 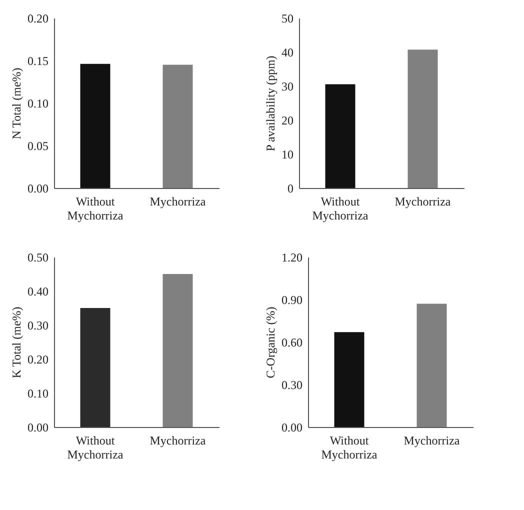 What do you see at coordinates (38, 291) in the screenshot?
I see `y-tick-label: 0.40` at bounding box center [38, 291].